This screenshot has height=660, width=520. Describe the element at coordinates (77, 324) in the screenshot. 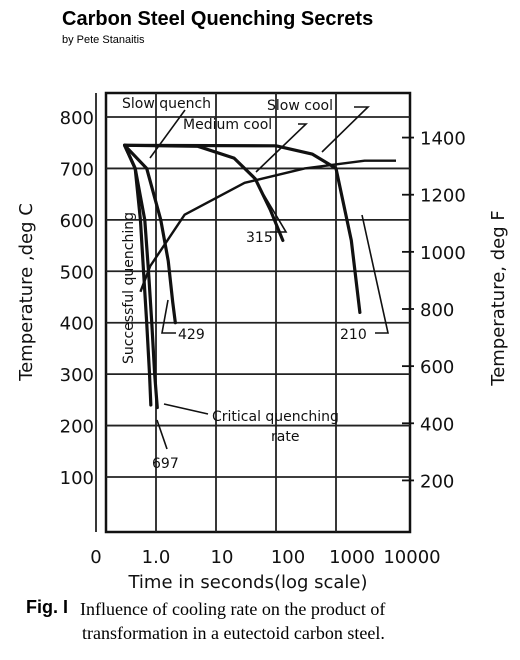

I see `y-tick-label-left: 400` at that location.